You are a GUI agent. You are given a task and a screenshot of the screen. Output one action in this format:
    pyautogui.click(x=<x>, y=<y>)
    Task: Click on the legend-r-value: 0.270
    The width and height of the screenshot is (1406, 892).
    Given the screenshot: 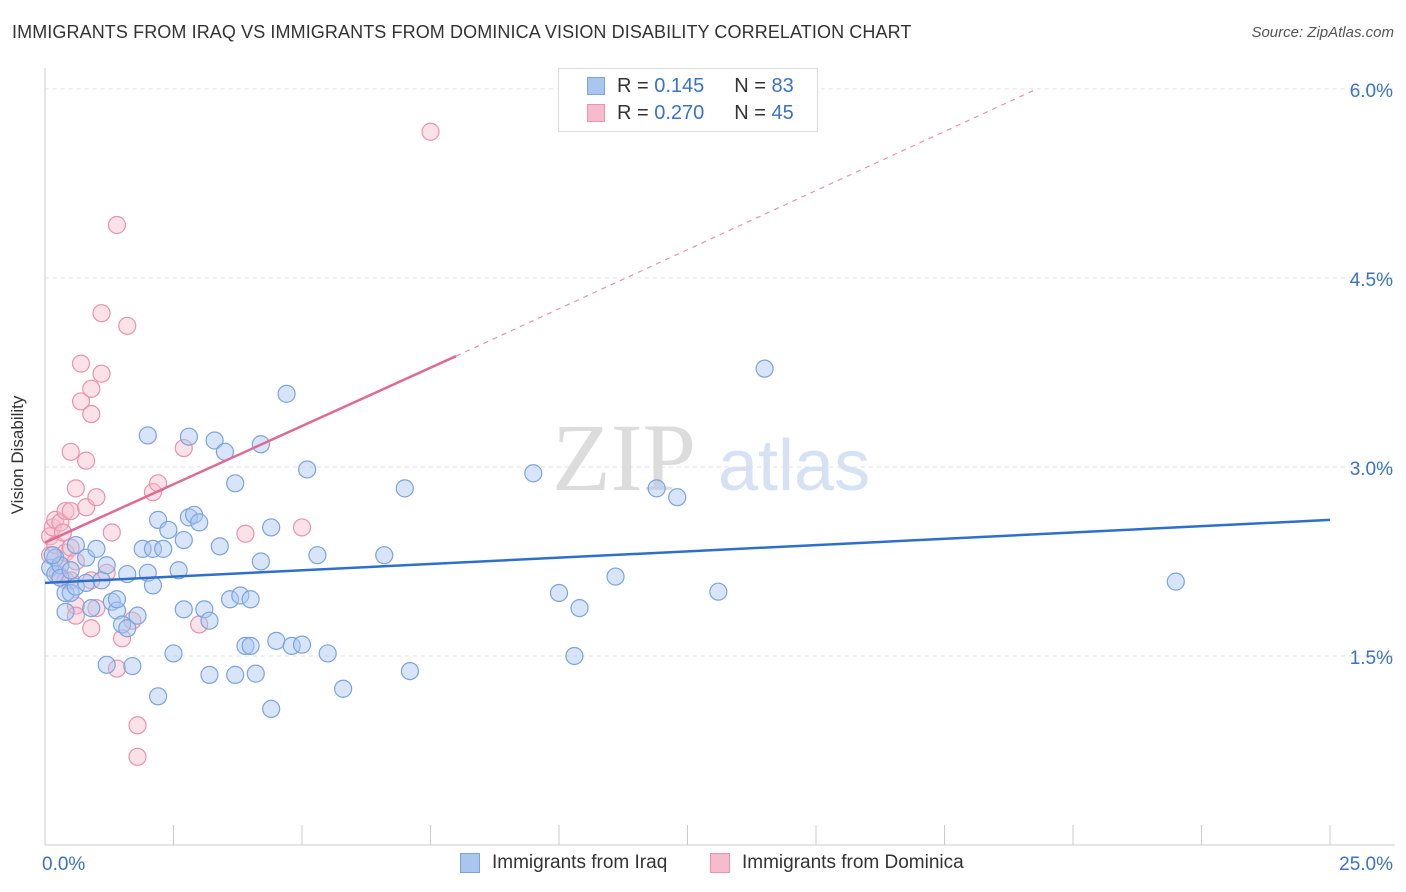 What is the action you would take?
    pyautogui.click(x=679, y=112)
    